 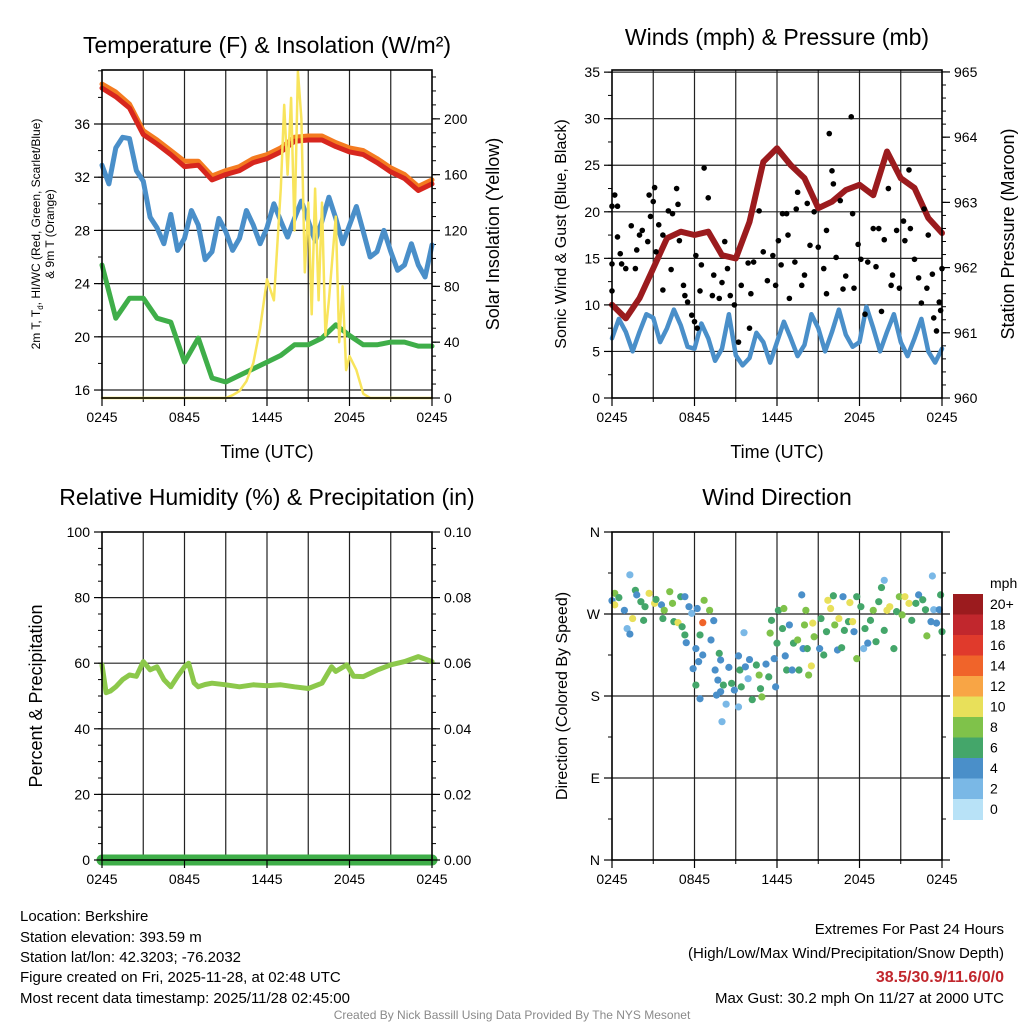 What do you see at coordinates (859, 417) in the screenshot?
I see `wind-x-tick-label: 2045` at bounding box center [859, 417].